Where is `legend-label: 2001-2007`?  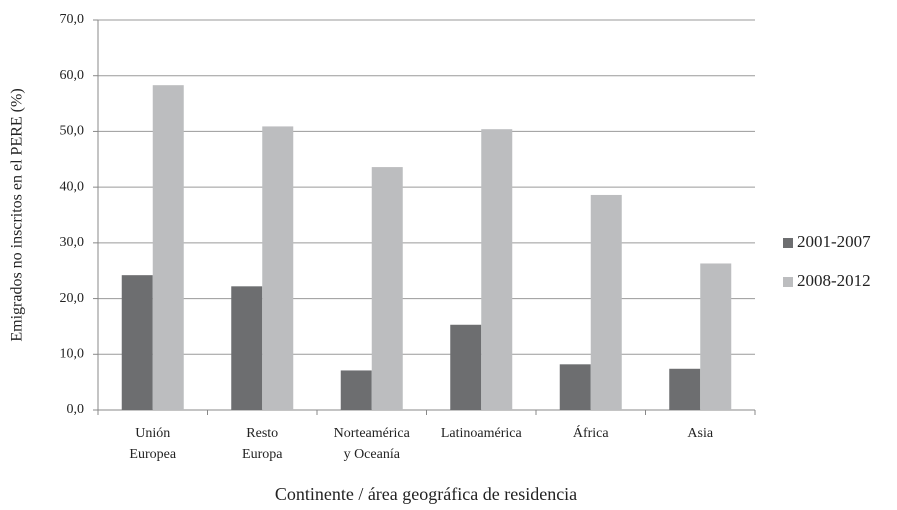 legend-label: 2001-2007 is located at coordinates (834, 241).